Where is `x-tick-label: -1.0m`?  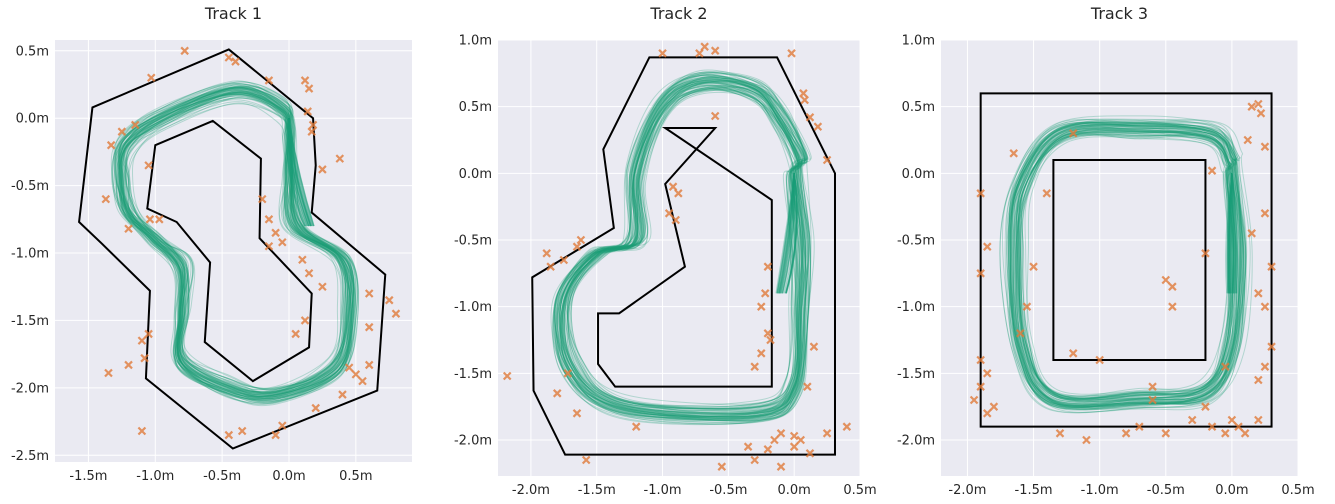
x-tick-label: -1.0m is located at coordinates (663, 490).